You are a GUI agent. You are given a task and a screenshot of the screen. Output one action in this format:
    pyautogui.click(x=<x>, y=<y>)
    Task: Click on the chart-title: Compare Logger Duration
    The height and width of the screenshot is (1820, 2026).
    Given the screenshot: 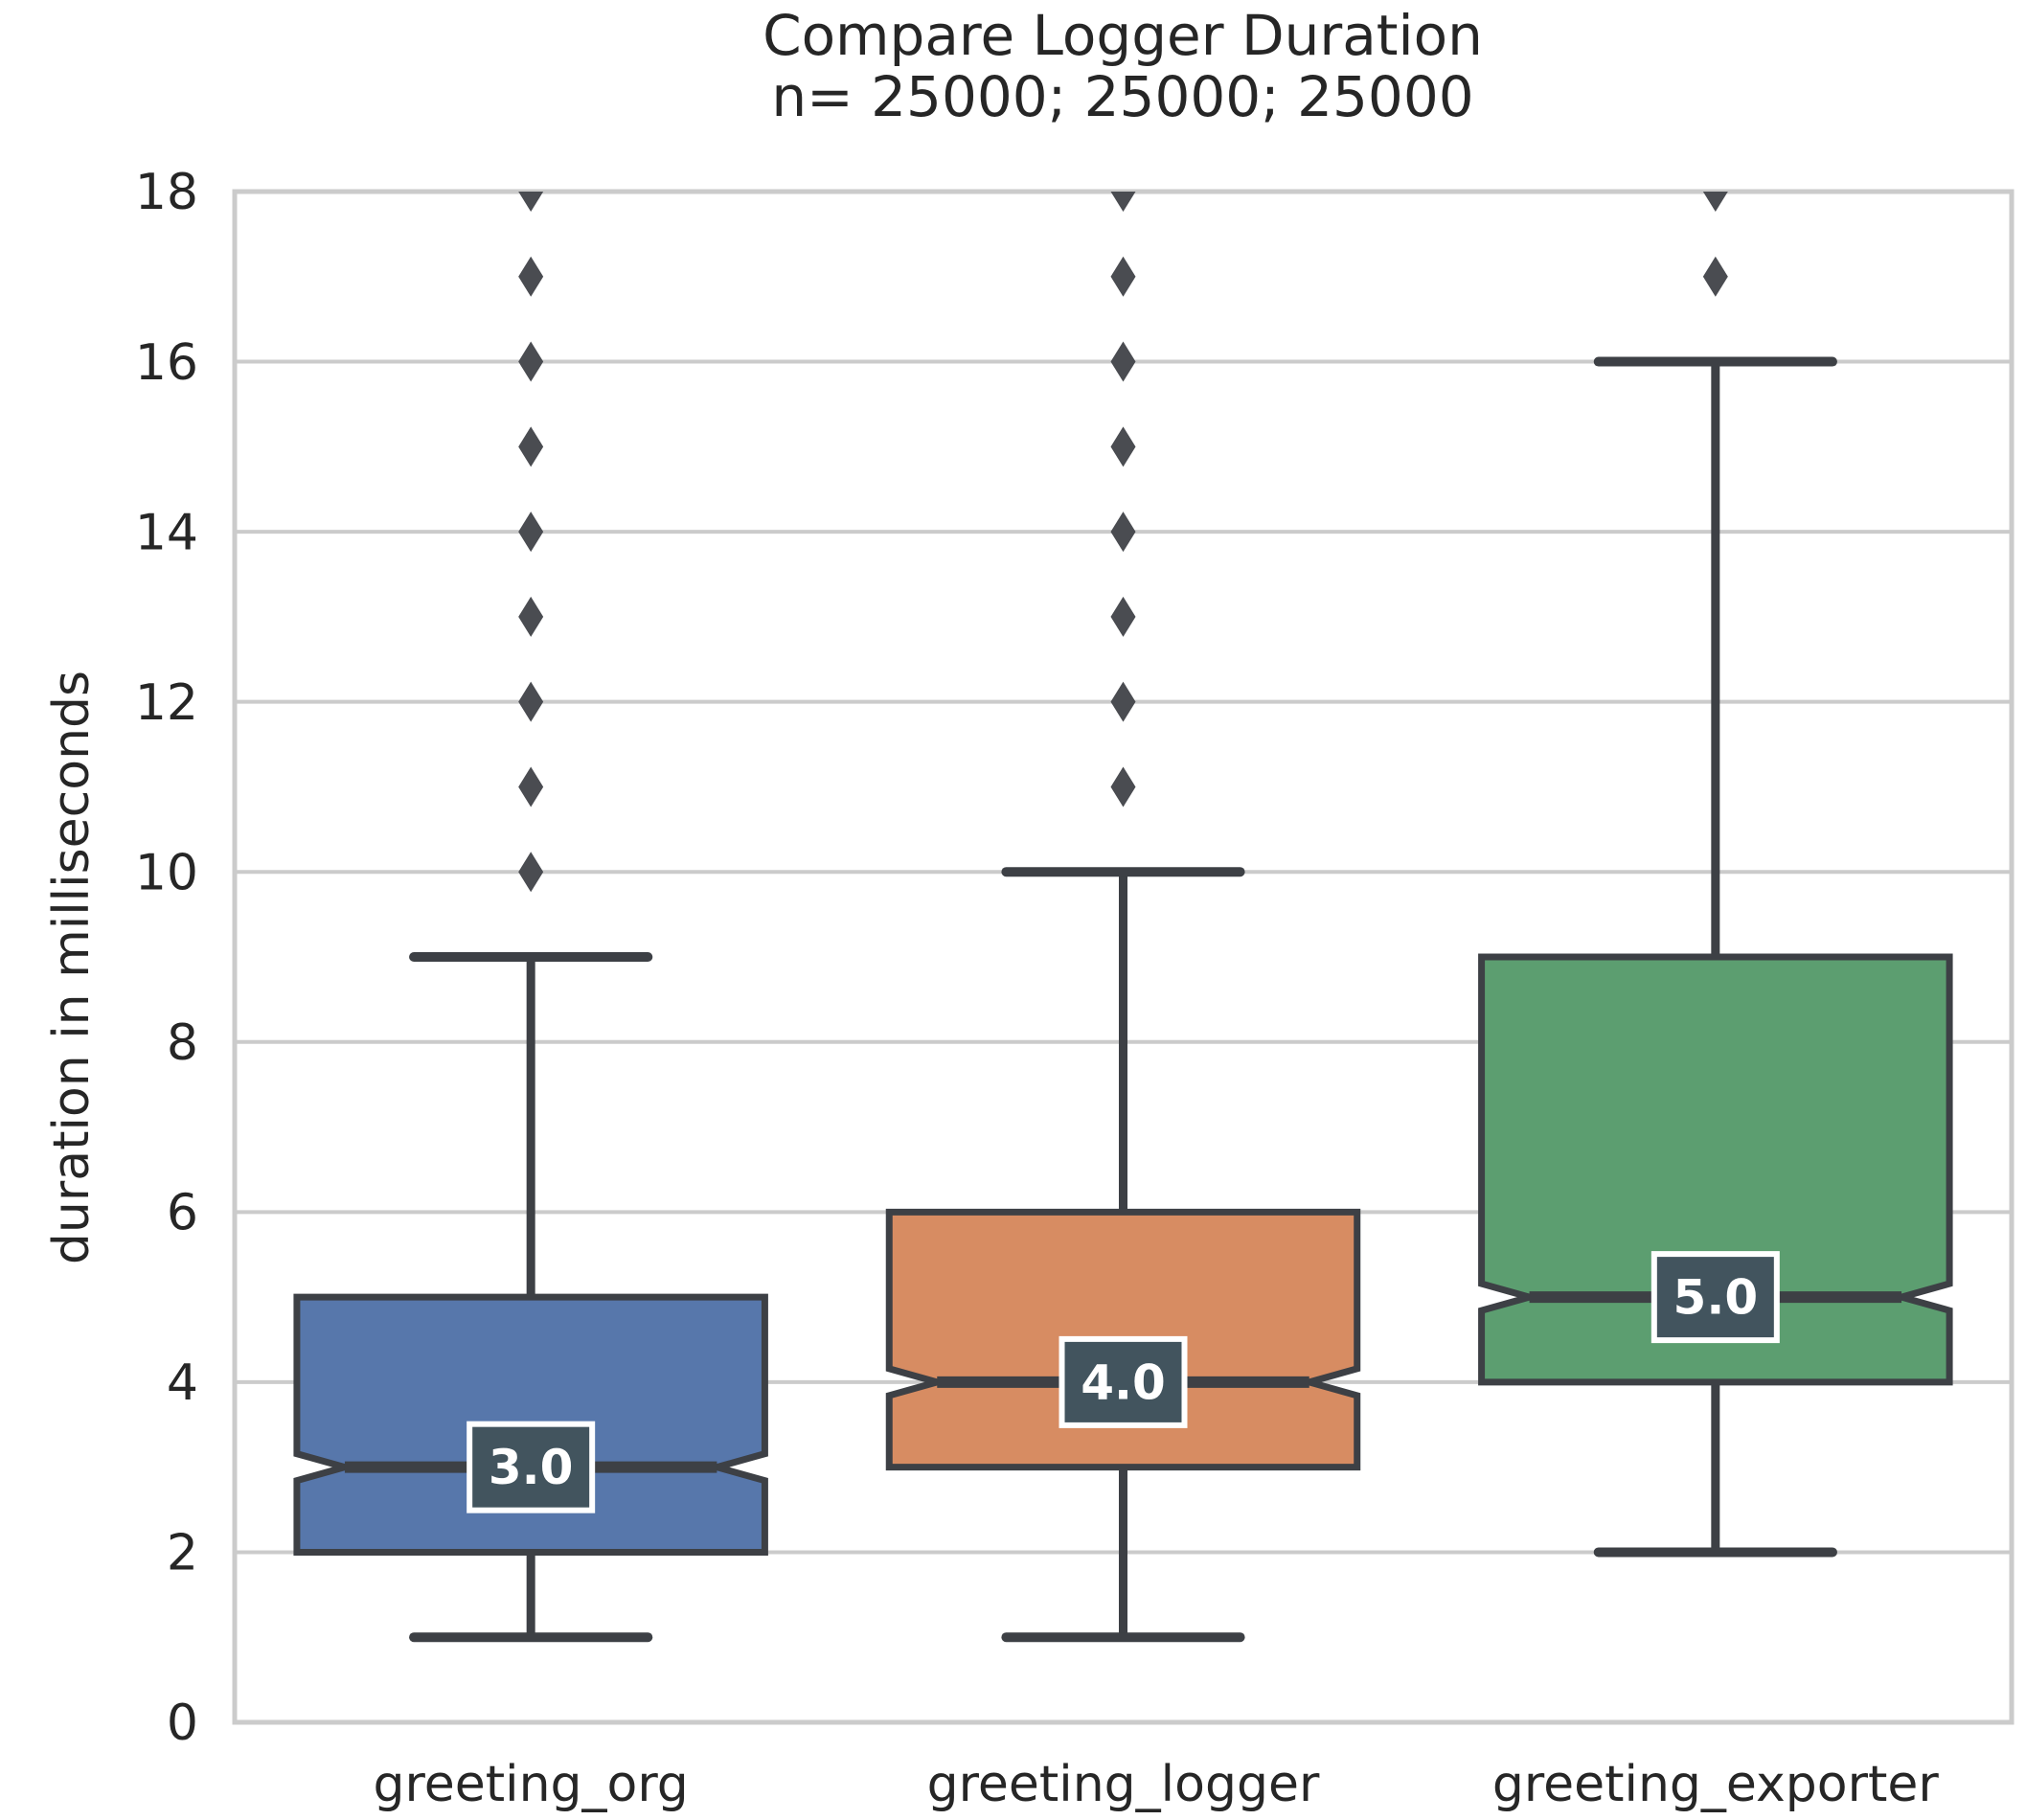 What is the action you would take?
    pyautogui.click(x=1123, y=35)
    